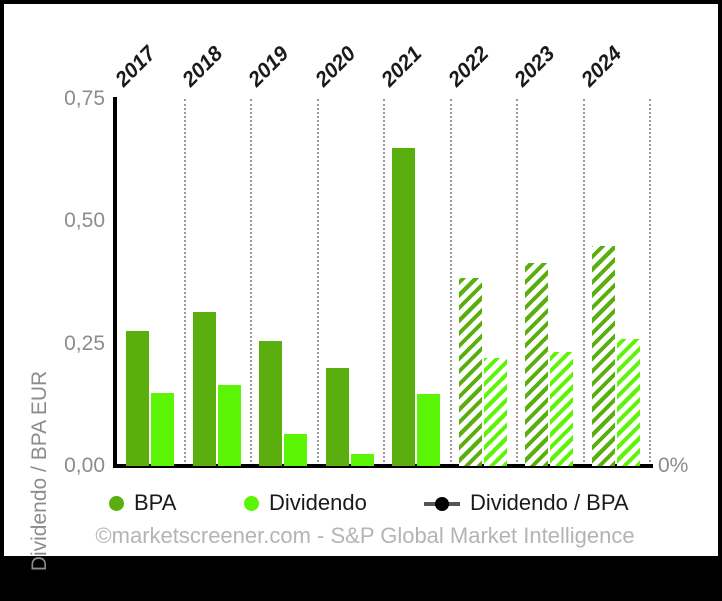  Describe the element at coordinates (271, 403) in the screenshot. I see `bar-bpa-2019` at that location.